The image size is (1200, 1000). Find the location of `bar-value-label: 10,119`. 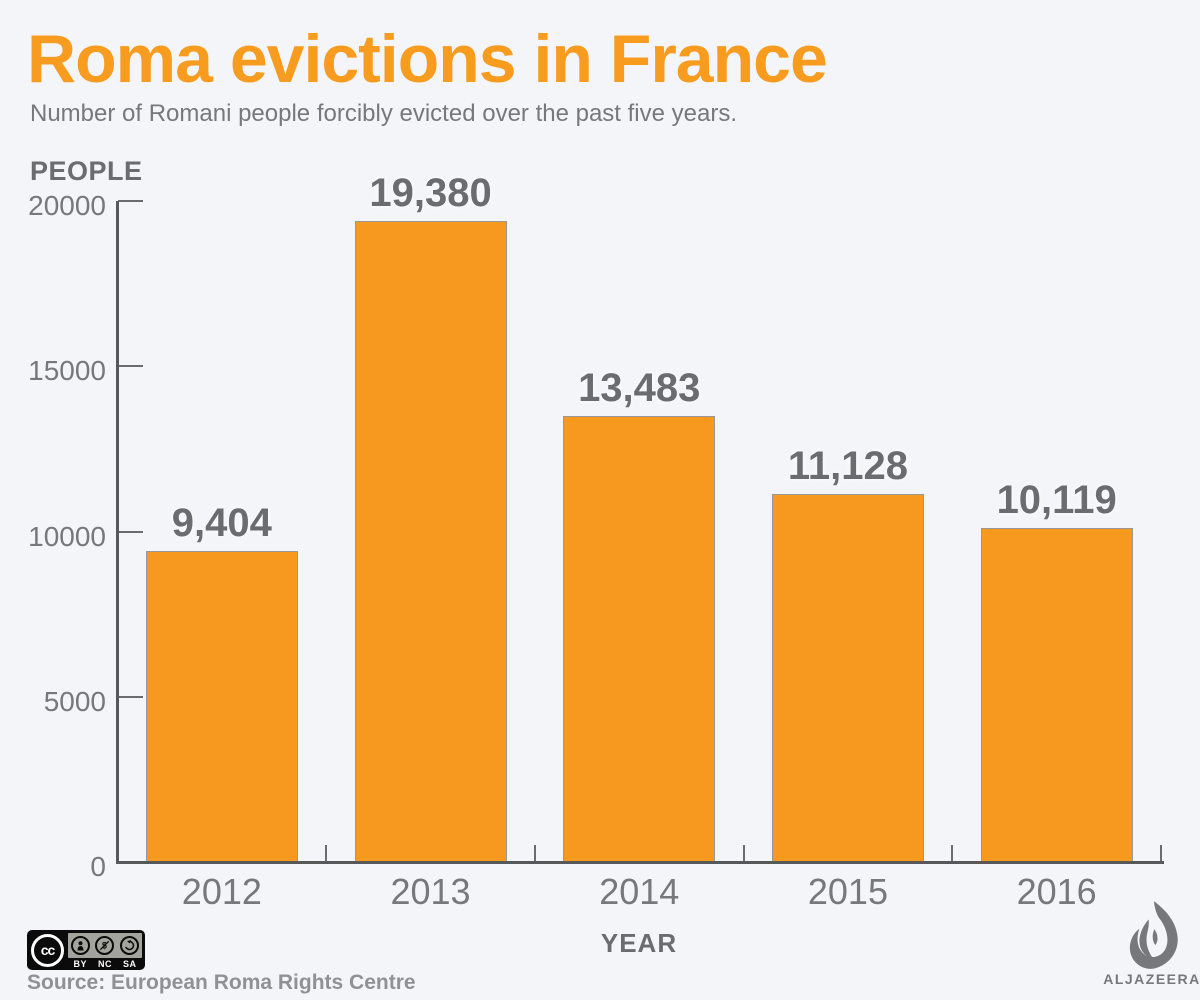

bar-value-label: 10,119 is located at coordinates (1056, 499).